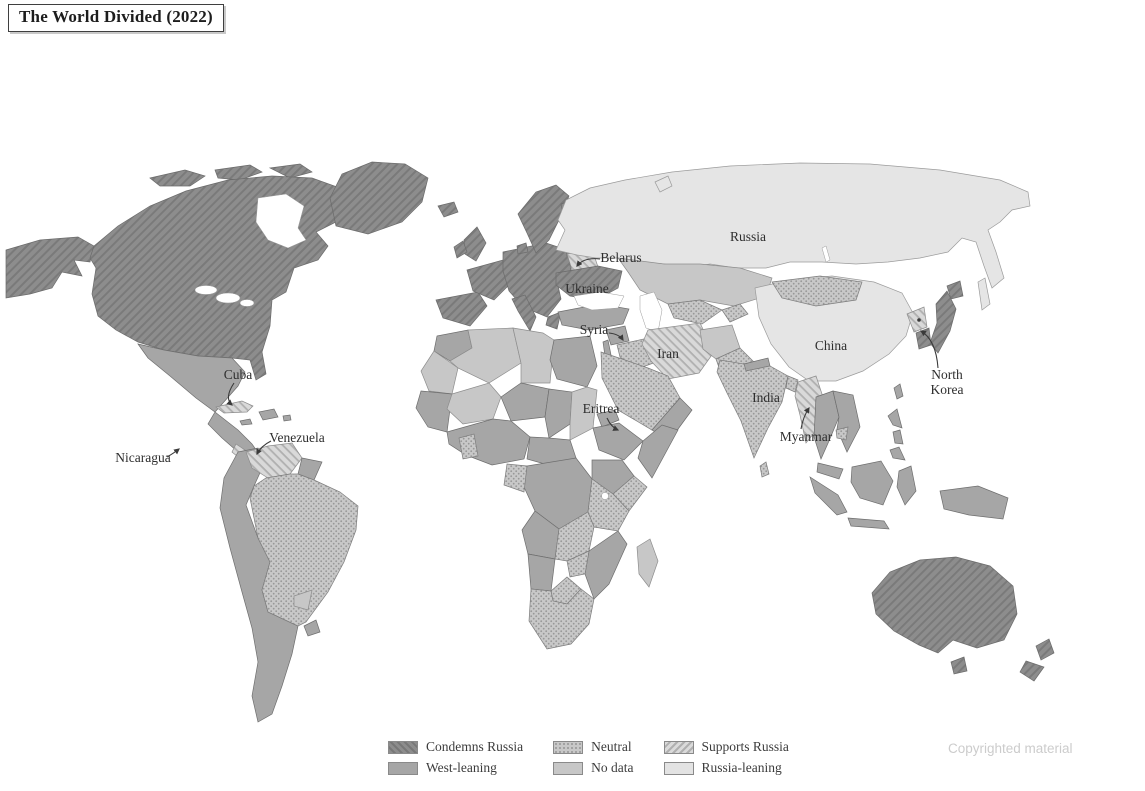 The width and height of the screenshot is (1145, 791). I want to click on lake-baikal, so click(826, 254).